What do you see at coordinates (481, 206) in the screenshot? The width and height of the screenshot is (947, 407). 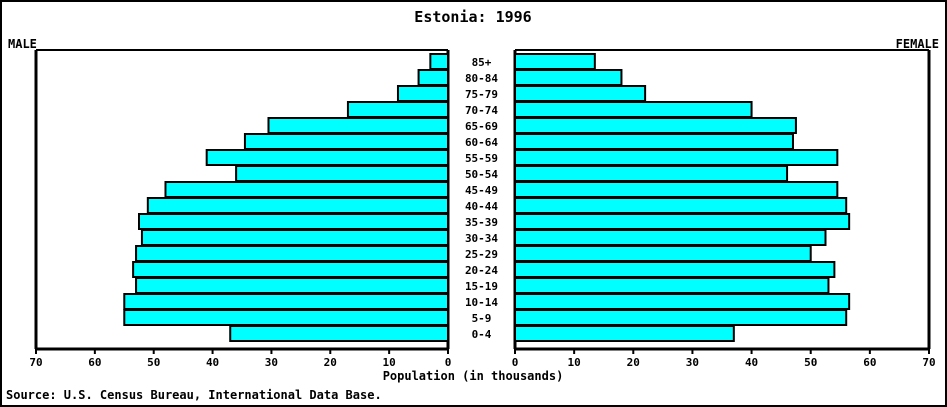 I see `age-group-label: 40-44` at bounding box center [481, 206].